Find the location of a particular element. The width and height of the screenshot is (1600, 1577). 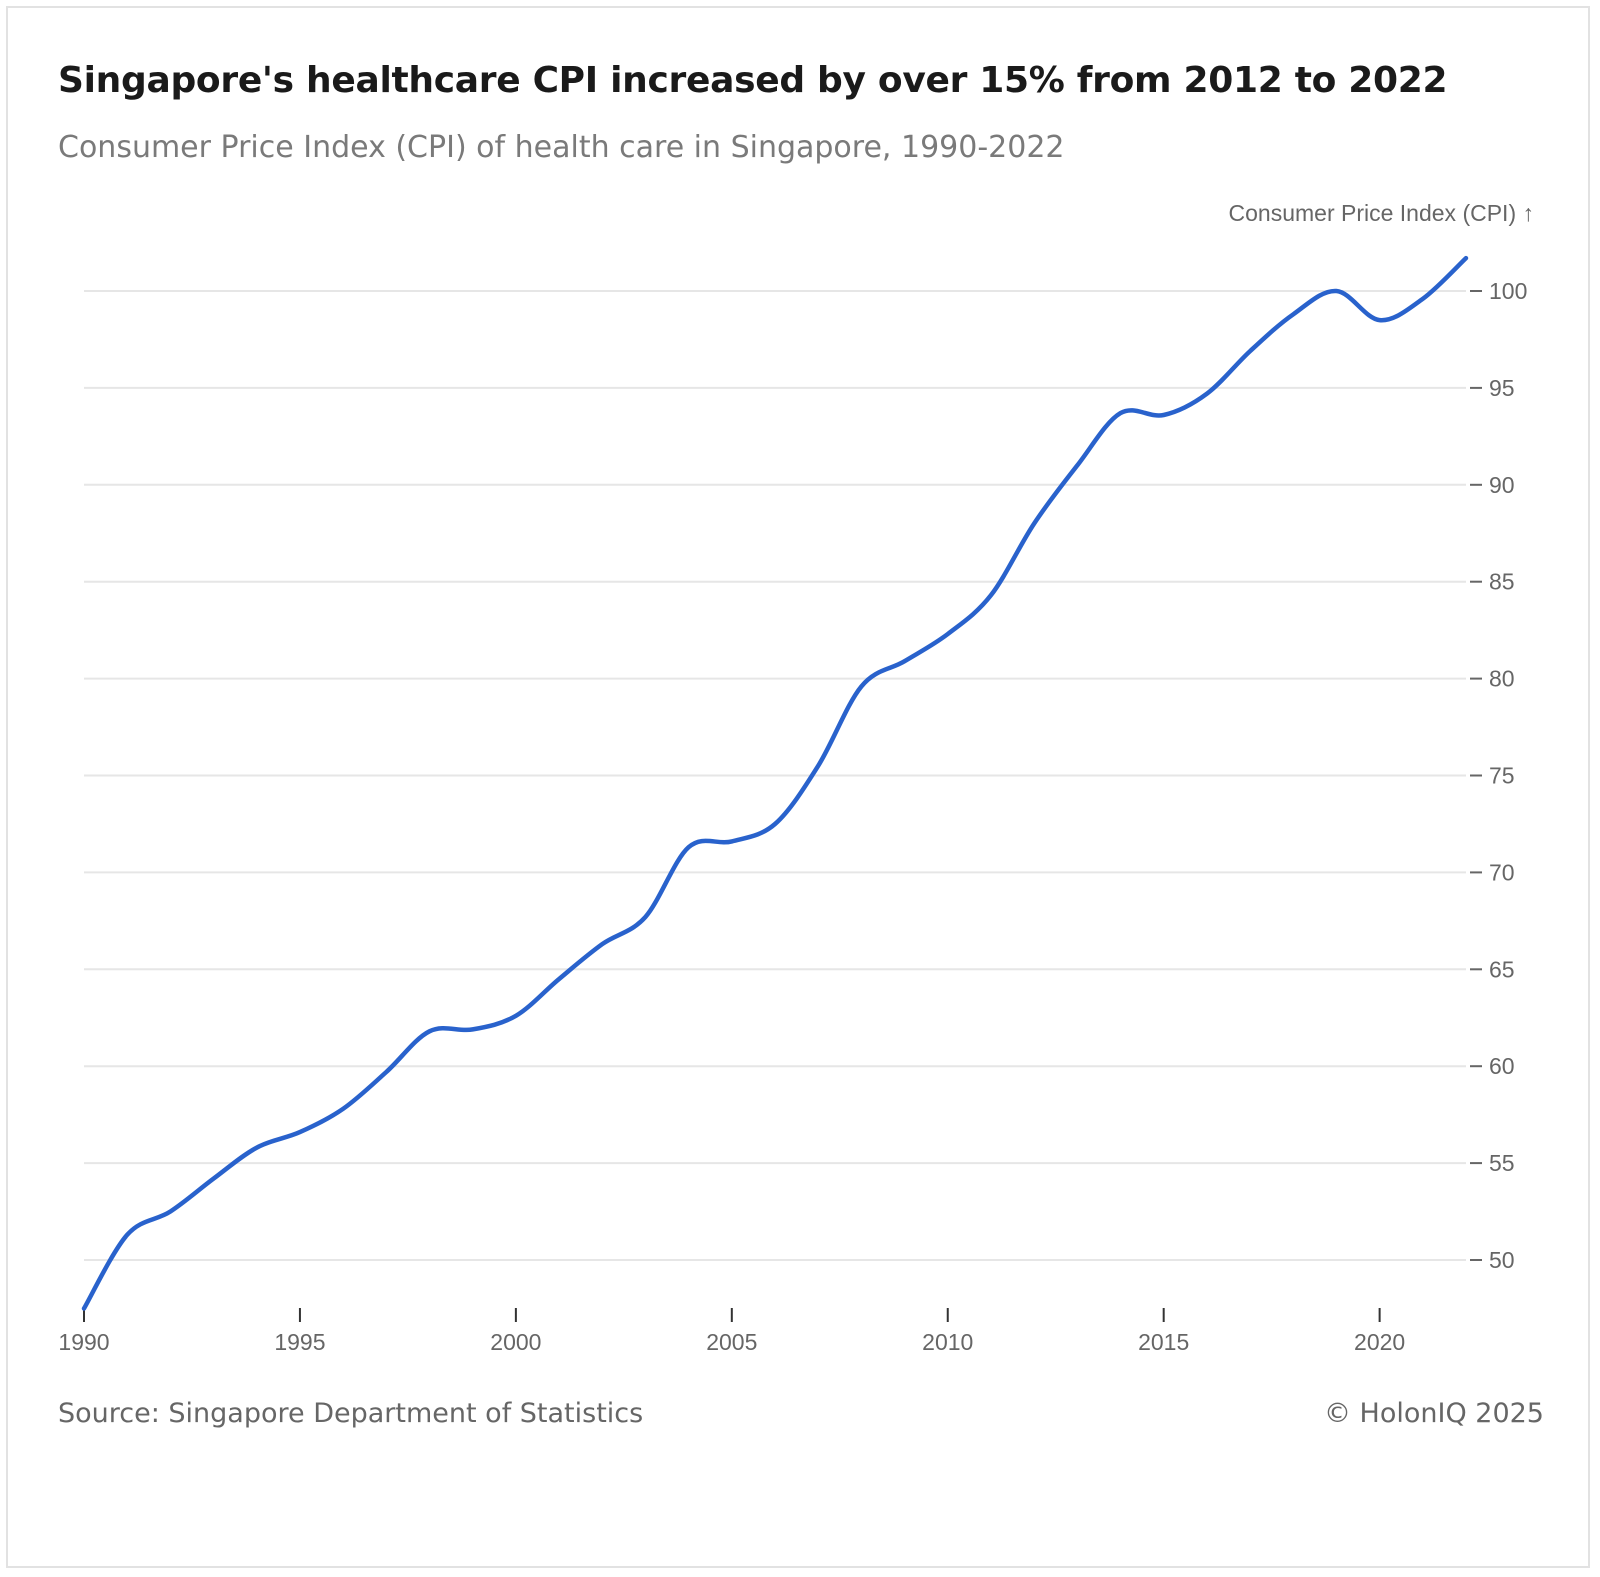

y-axis: 50 55 60 65 70 75 80 85 90 95 100 is located at coordinates (1498, 775).